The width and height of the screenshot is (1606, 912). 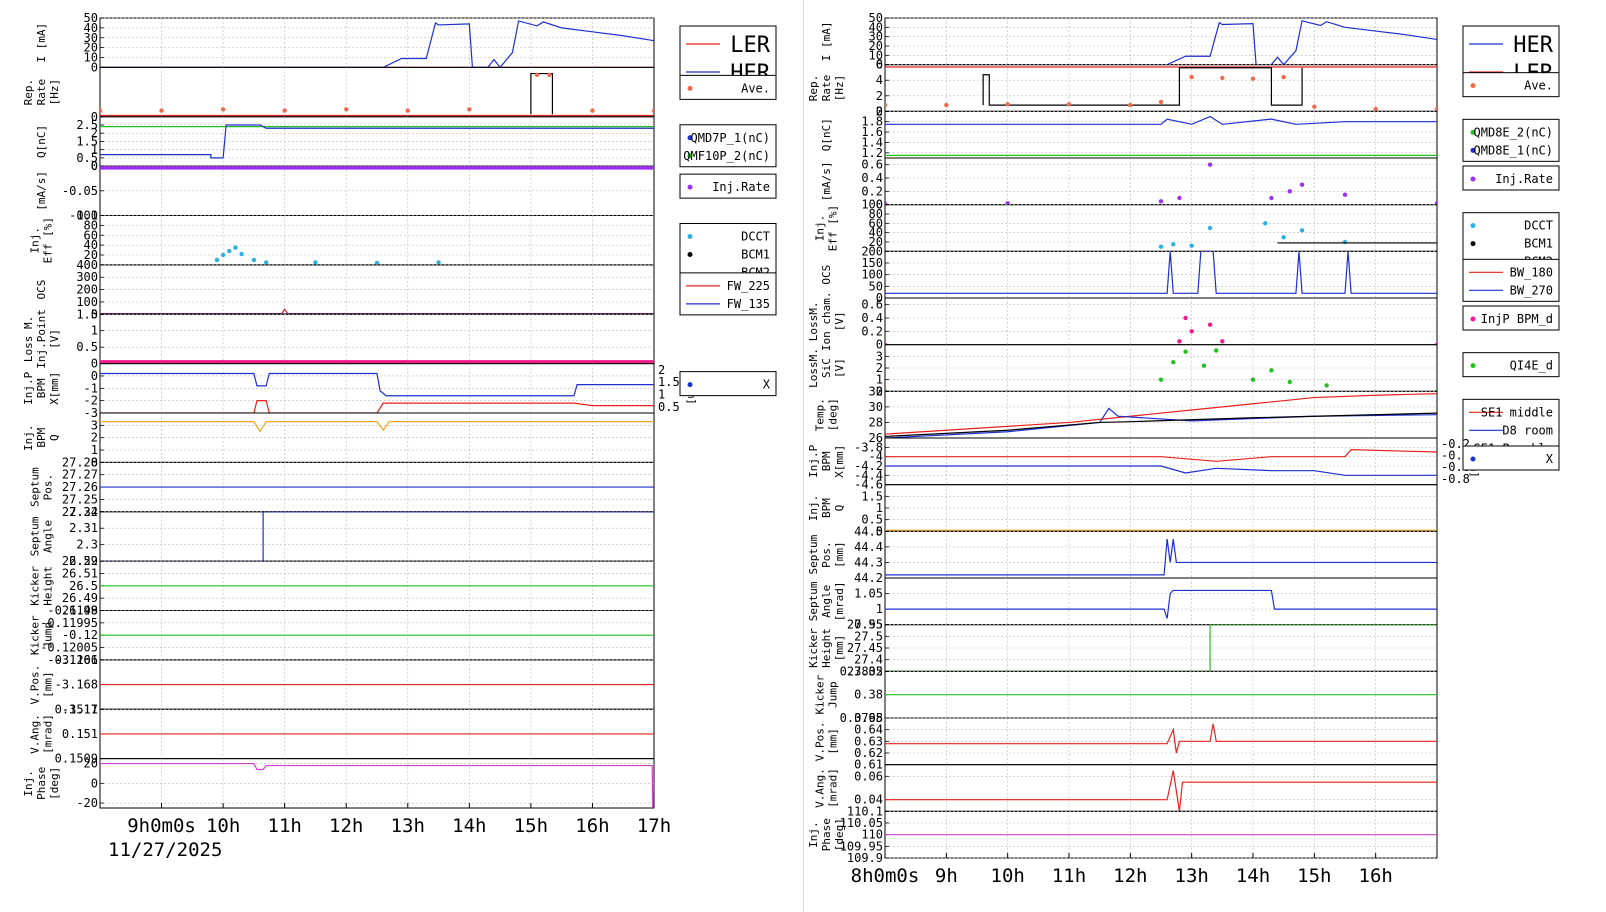 I want to click on y-tick-label: 2, so click(x=879, y=368).